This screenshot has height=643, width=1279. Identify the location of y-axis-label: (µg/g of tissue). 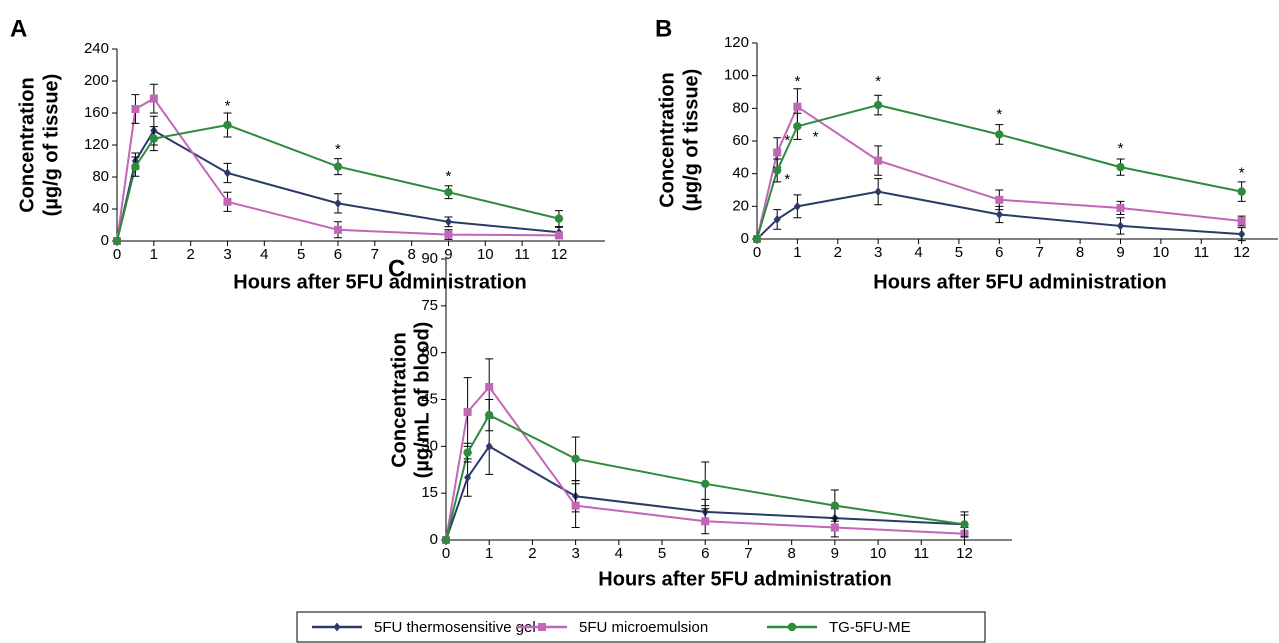
(51, 145).